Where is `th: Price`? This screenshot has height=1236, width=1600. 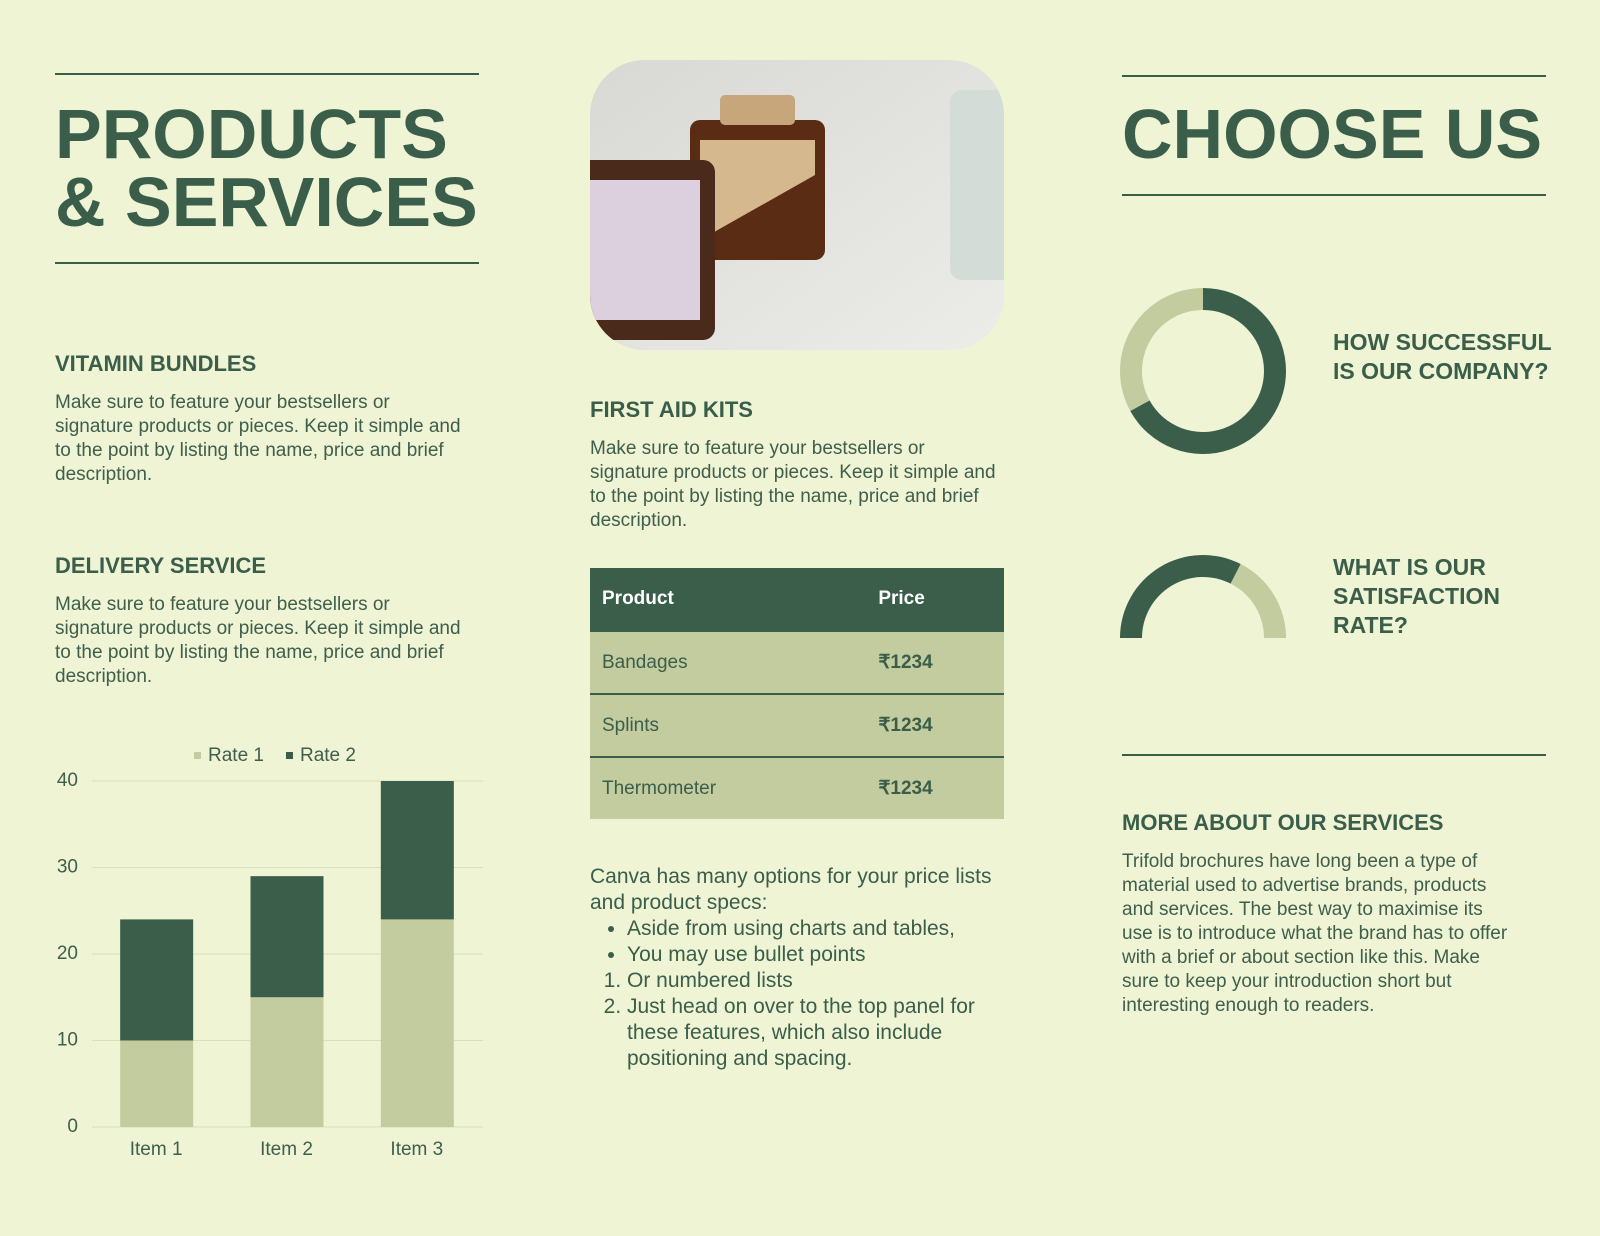
th: Price is located at coordinates (941, 599).